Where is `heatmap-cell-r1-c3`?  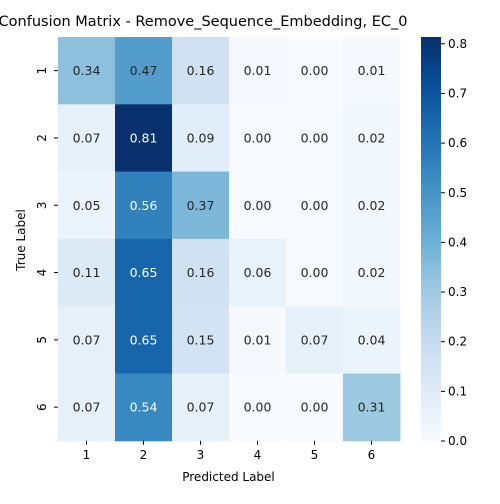
heatmap-cell-r1-c3 is located at coordinates (201, 71).